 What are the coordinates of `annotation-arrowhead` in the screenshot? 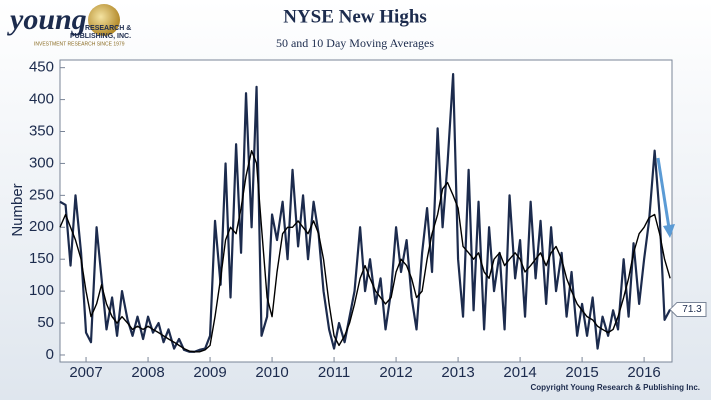 It's located at (669, 231).